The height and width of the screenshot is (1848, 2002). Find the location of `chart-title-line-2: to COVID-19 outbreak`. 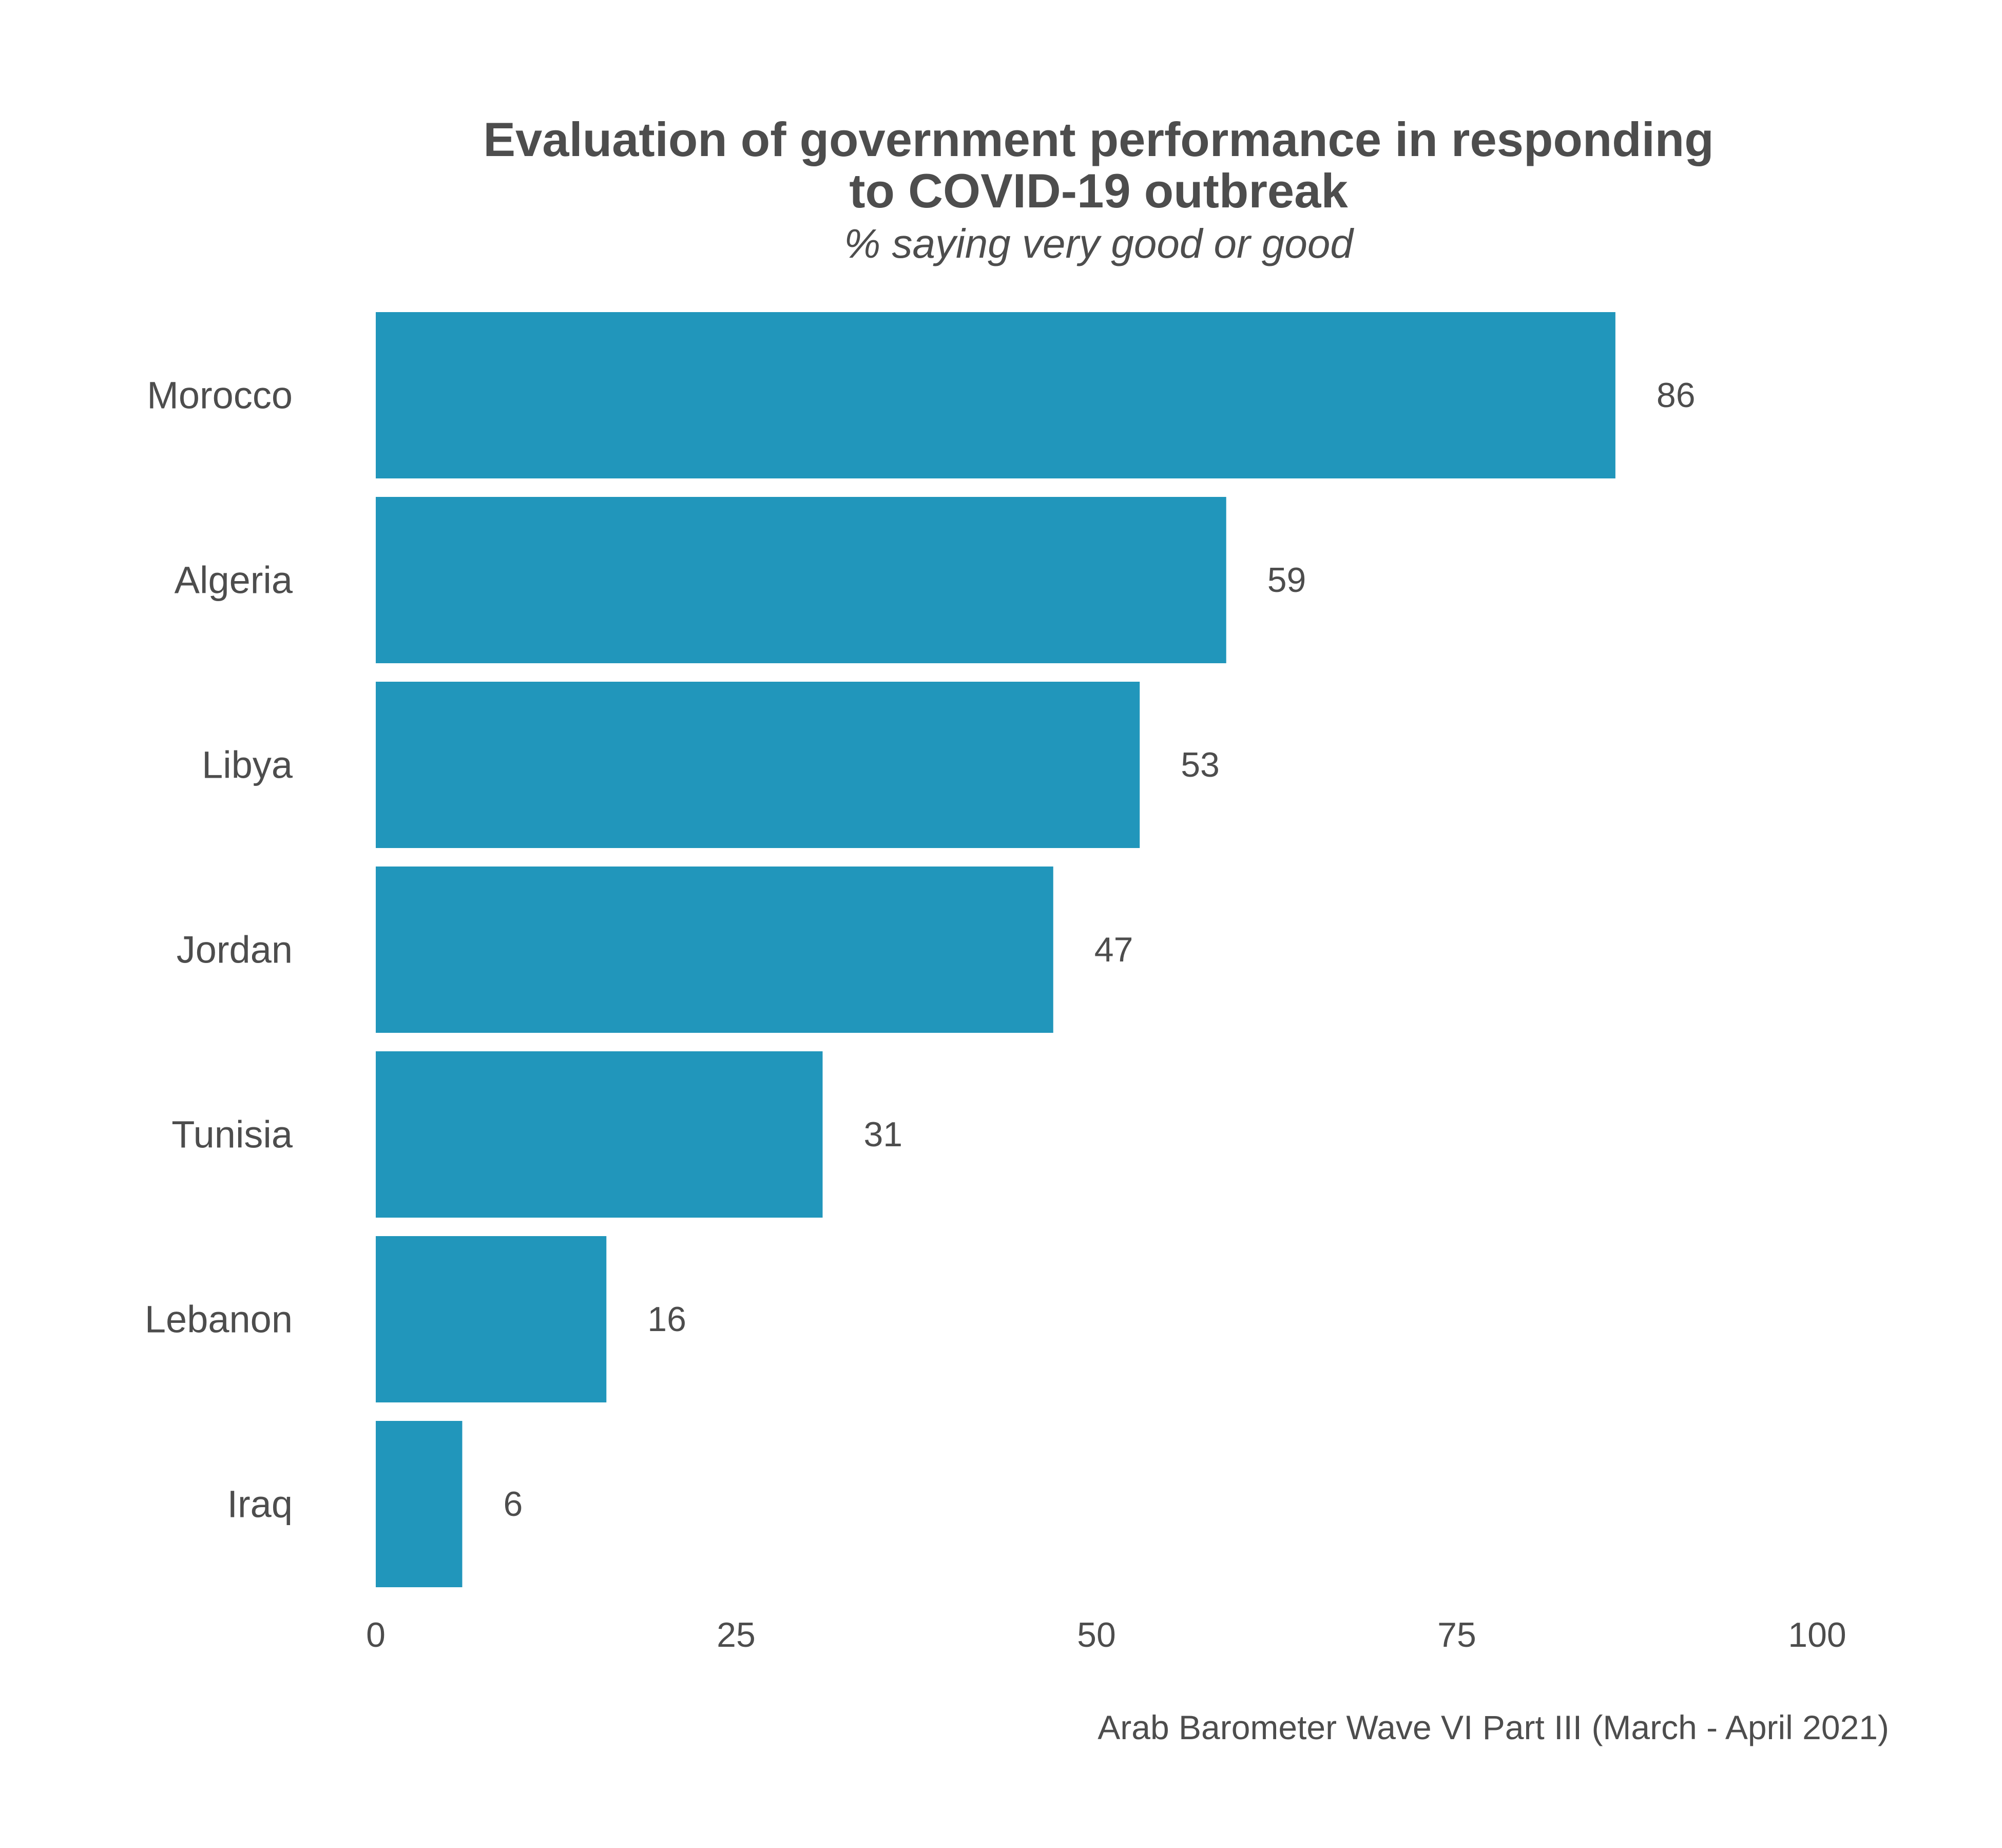

chart-title-line-2: to COVID-19 outbreak is located at coordinates (1098, 191).